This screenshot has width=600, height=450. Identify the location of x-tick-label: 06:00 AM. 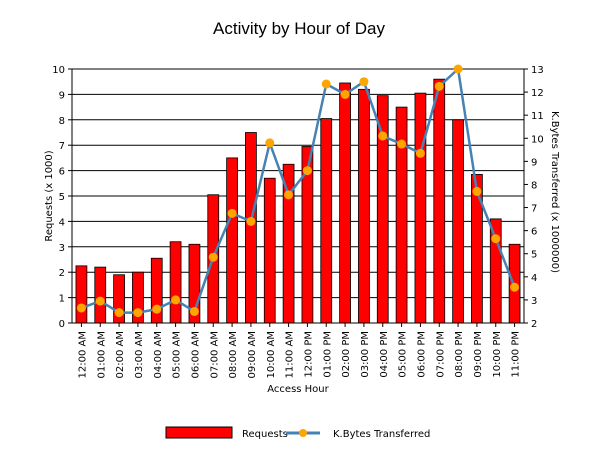
(195, 354).